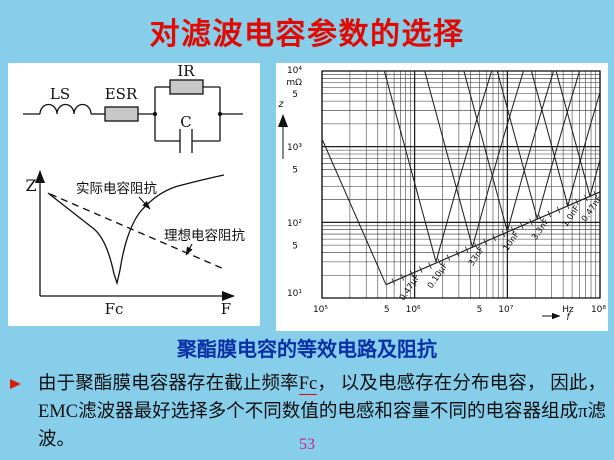 The height and width of the screenshot is (460, 614). Describe the element at coordinates (294, 294) in the screenshot. I see `svg-text: 10¹` at that location.